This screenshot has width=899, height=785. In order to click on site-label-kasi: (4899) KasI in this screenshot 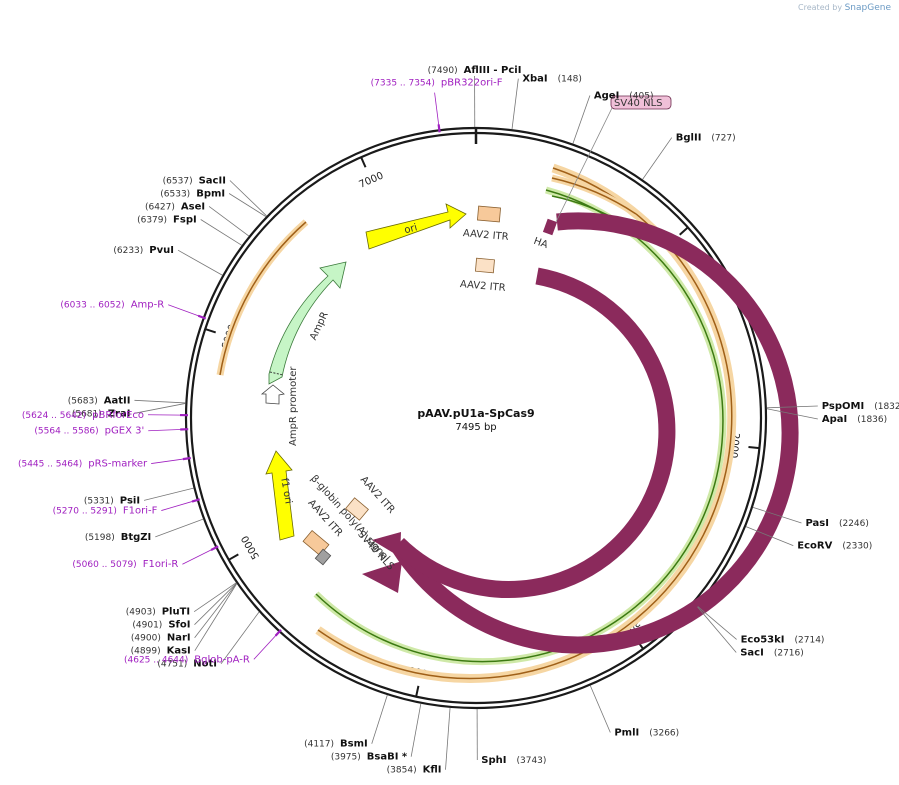, I will do `click(161, 651)`.